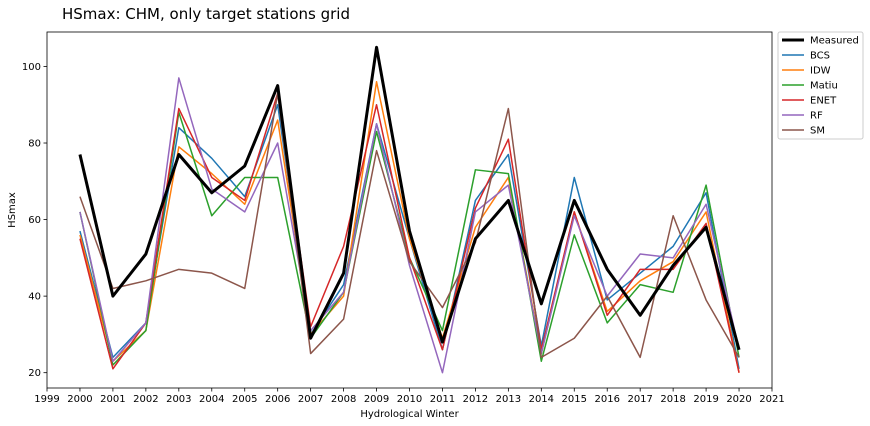 Image resolution: width=870 pixels, height=426 pixels. I want to click on y-axis: 20 40 60 80 100, so click(34, 220).